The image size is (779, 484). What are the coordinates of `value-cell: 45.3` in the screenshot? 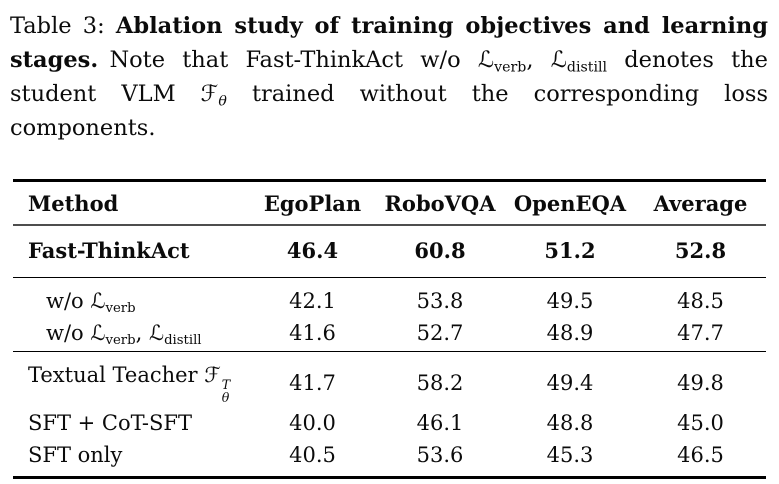 It's located at (570, 455).